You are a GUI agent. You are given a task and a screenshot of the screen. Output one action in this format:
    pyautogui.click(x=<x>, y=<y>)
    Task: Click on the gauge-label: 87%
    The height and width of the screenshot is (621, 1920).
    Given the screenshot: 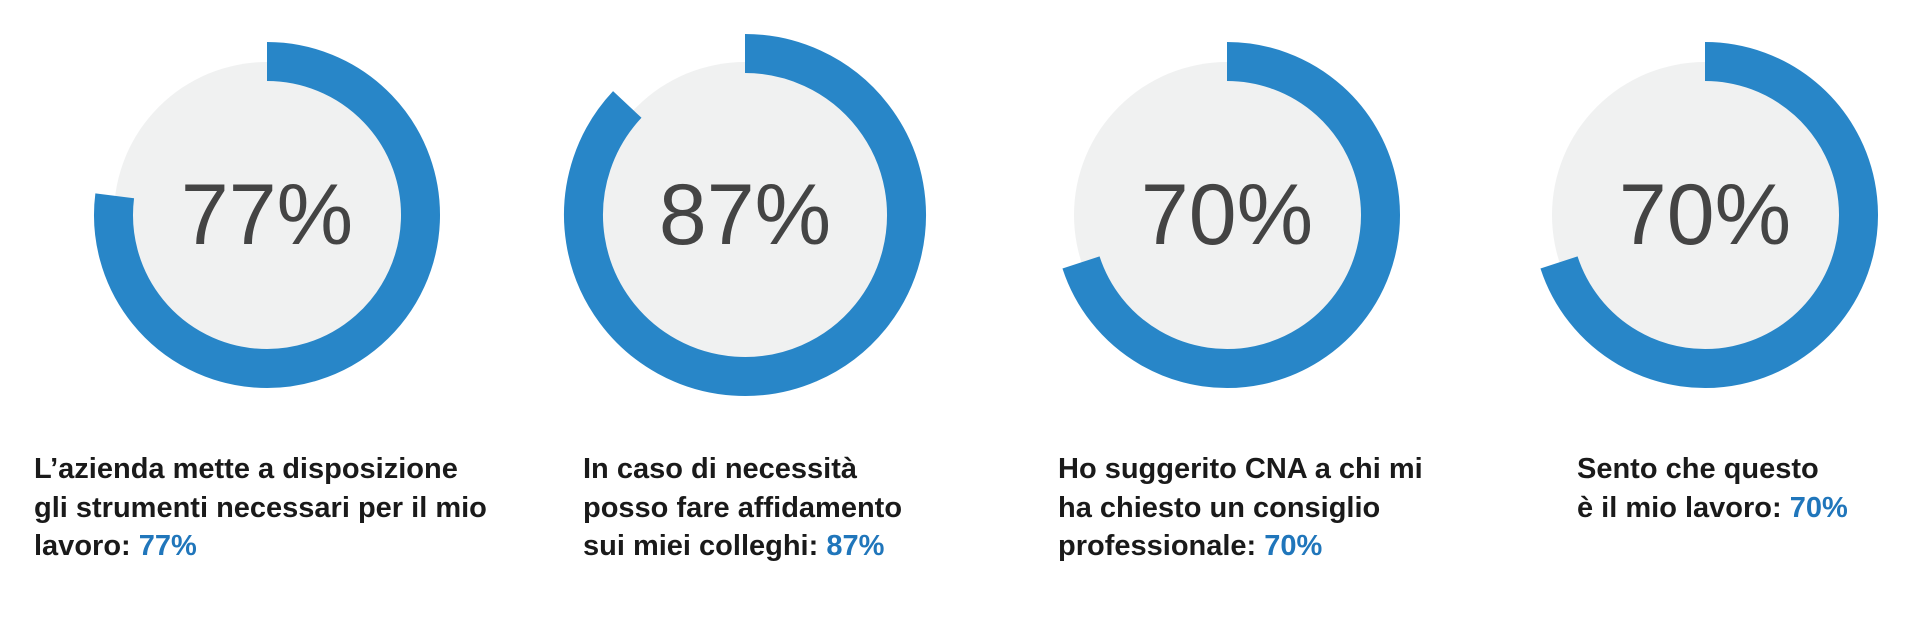 What is the action you would take?
    pyautogui.click(x=745, y=215)
    